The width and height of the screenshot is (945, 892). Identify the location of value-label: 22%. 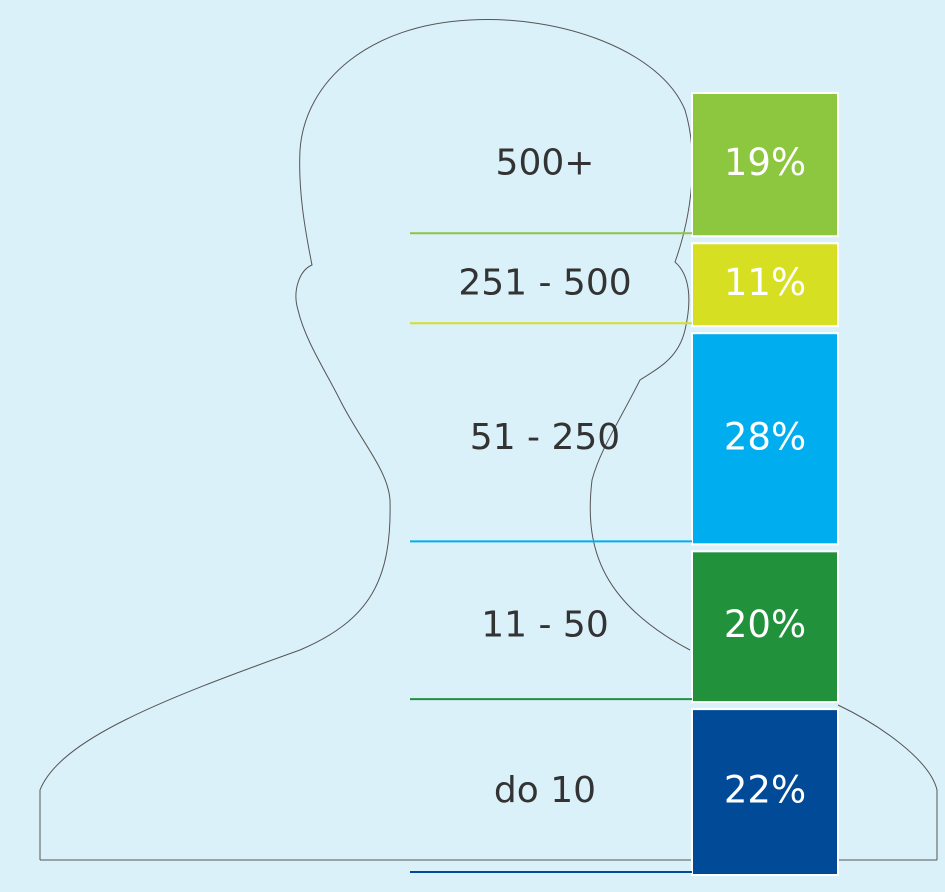
(765, 790).